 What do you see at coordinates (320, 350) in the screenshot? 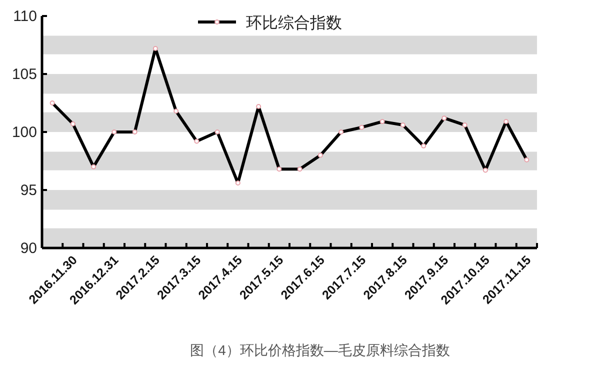
I see `text: 图（4）环比价格指数—毛皮原料综合指数` at bounding box center [320, 350].